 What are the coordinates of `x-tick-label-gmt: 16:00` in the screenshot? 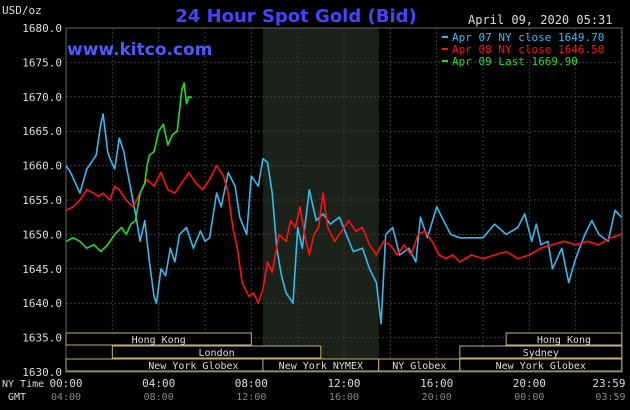 It's located at (344, 397).